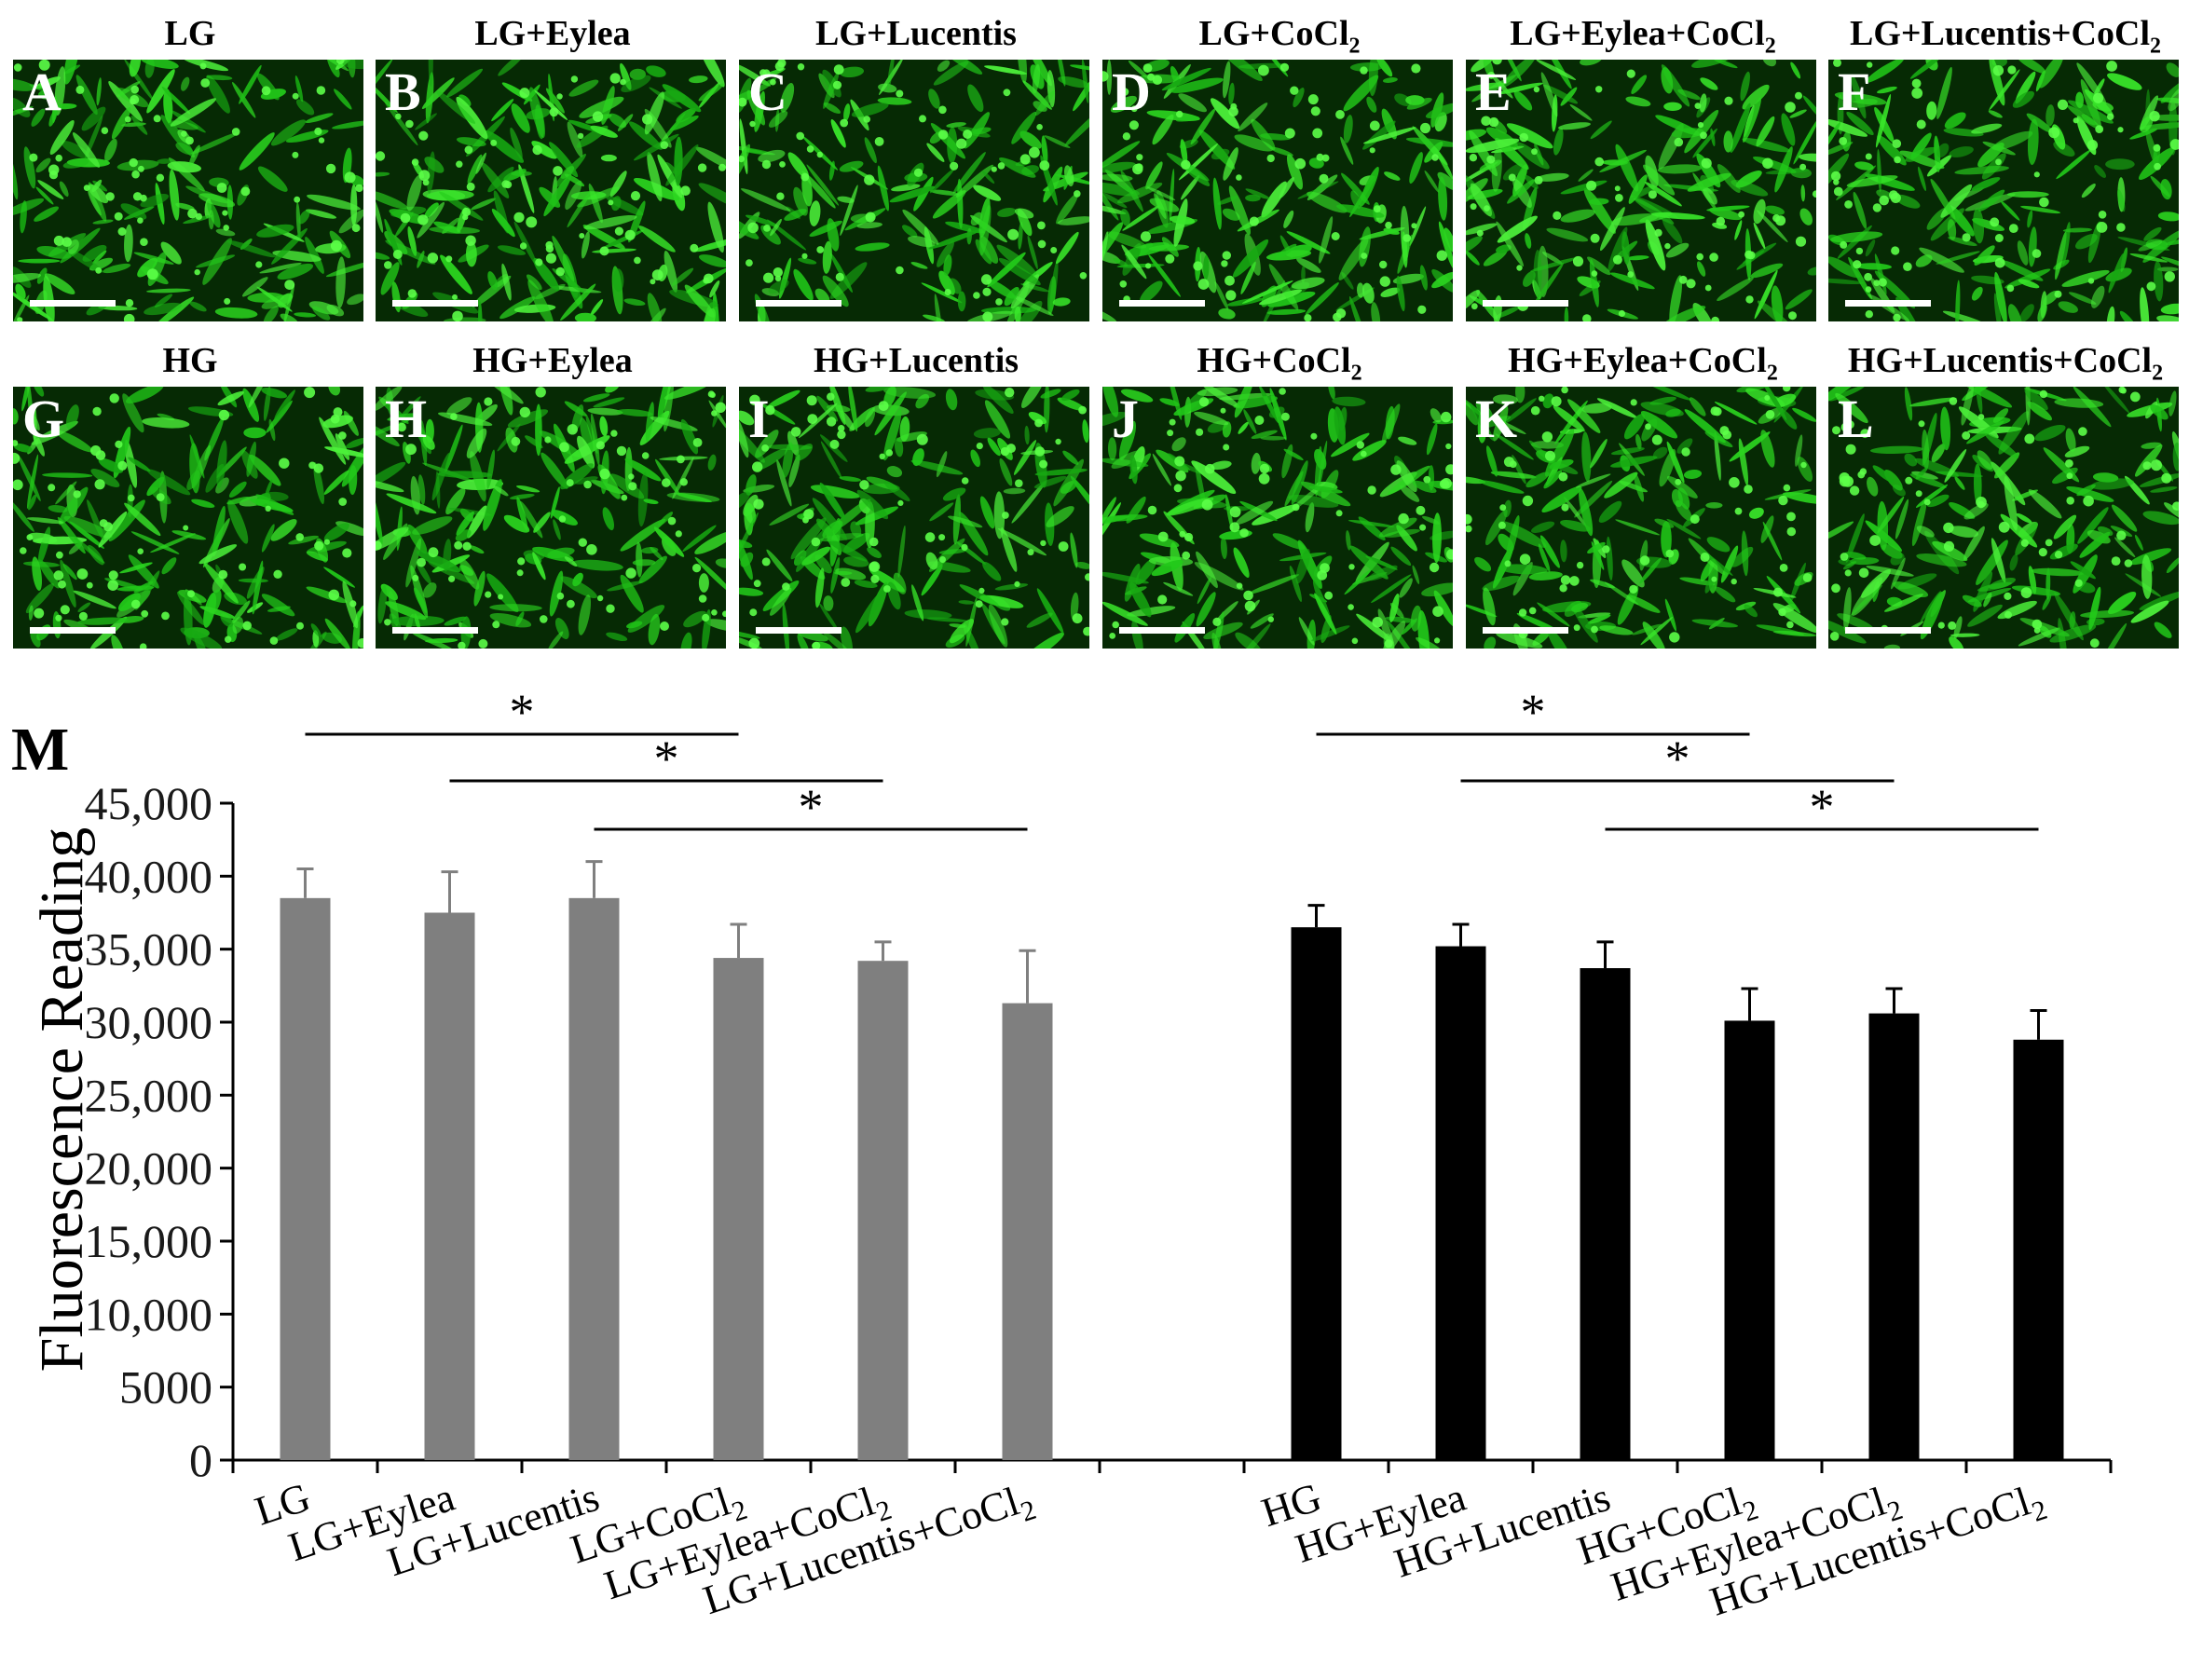  I want to click on y-tick-label: 20,000, so click(149, 1168).